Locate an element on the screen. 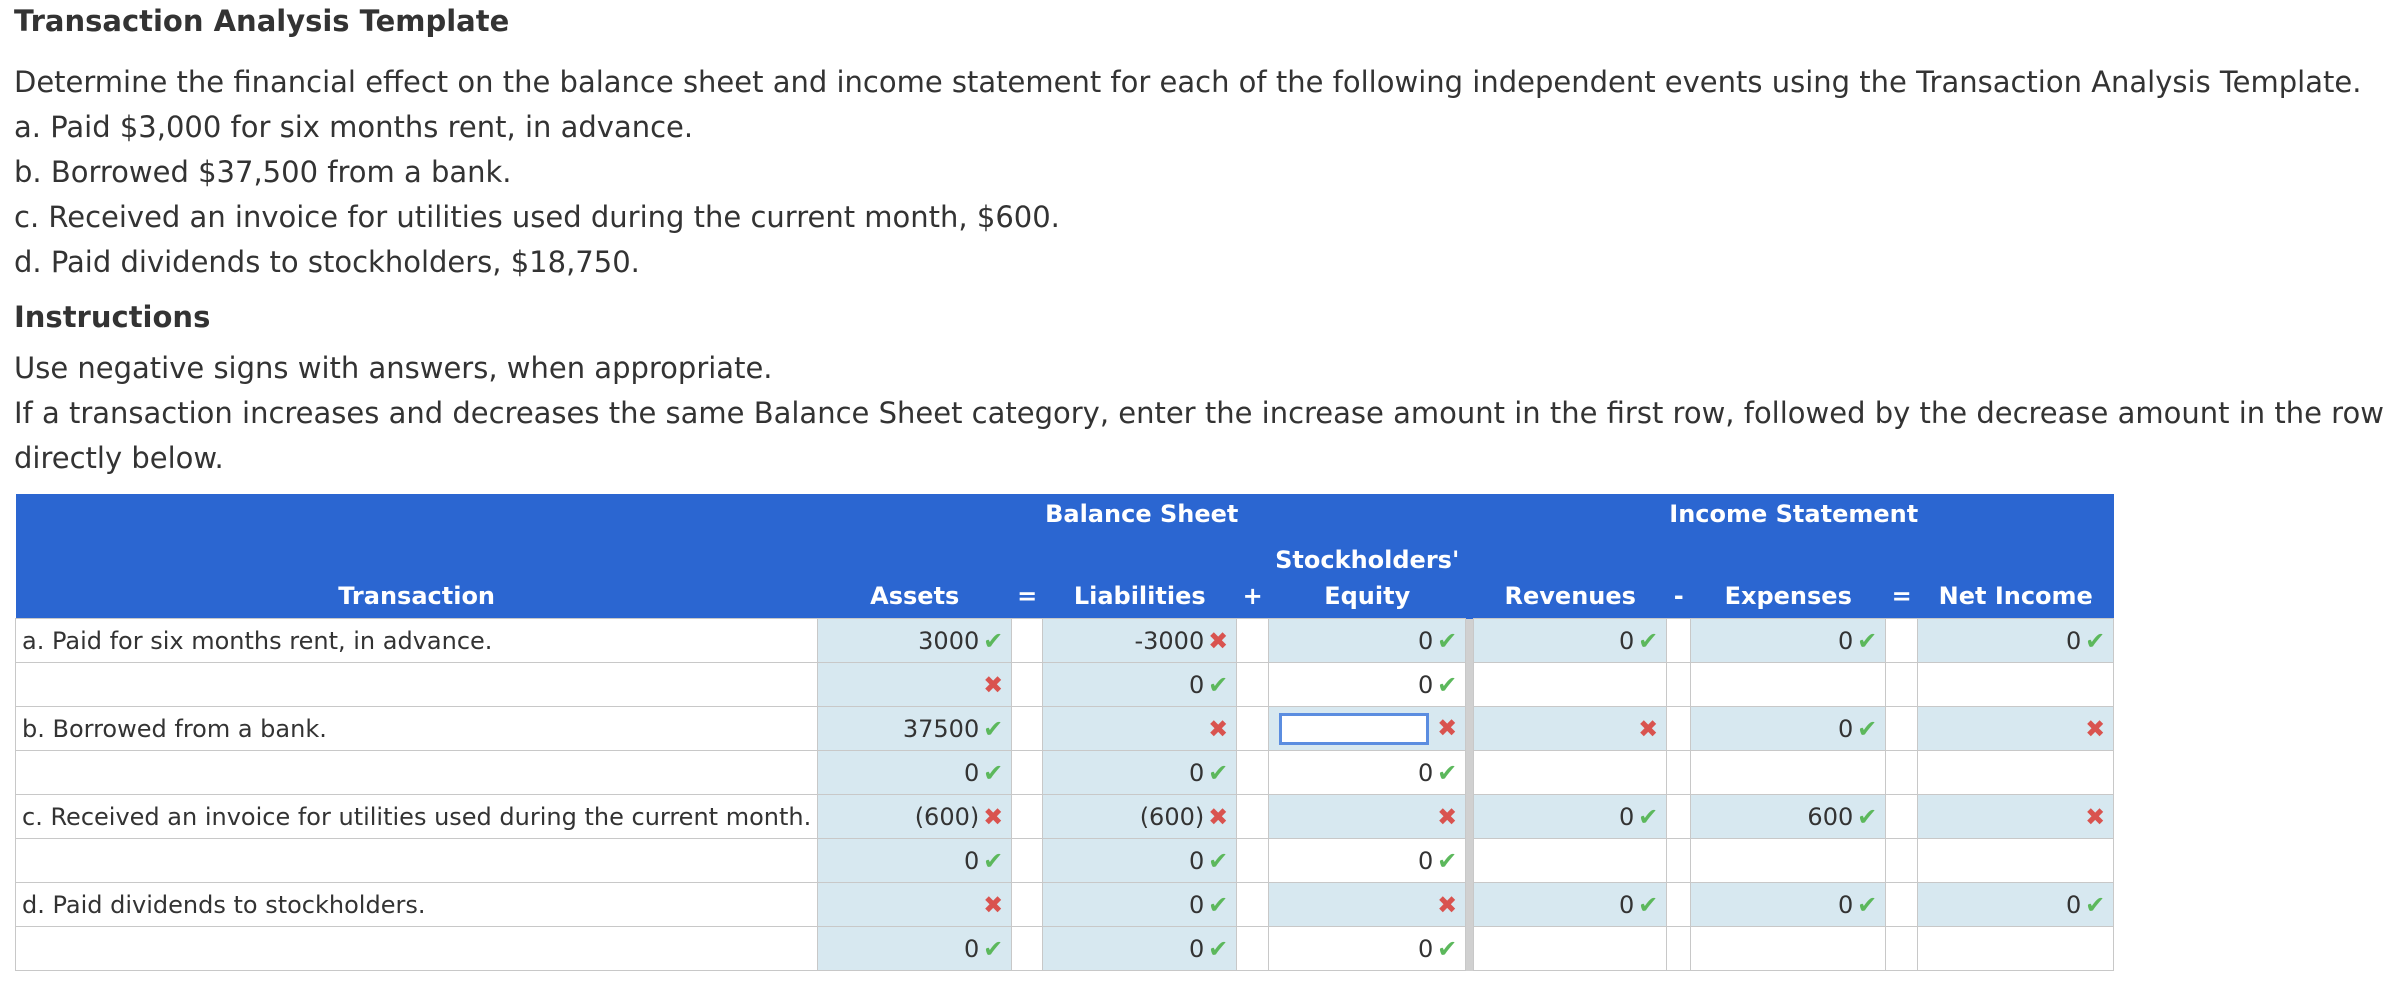  answer-input is located at coordinates (1354, 729).